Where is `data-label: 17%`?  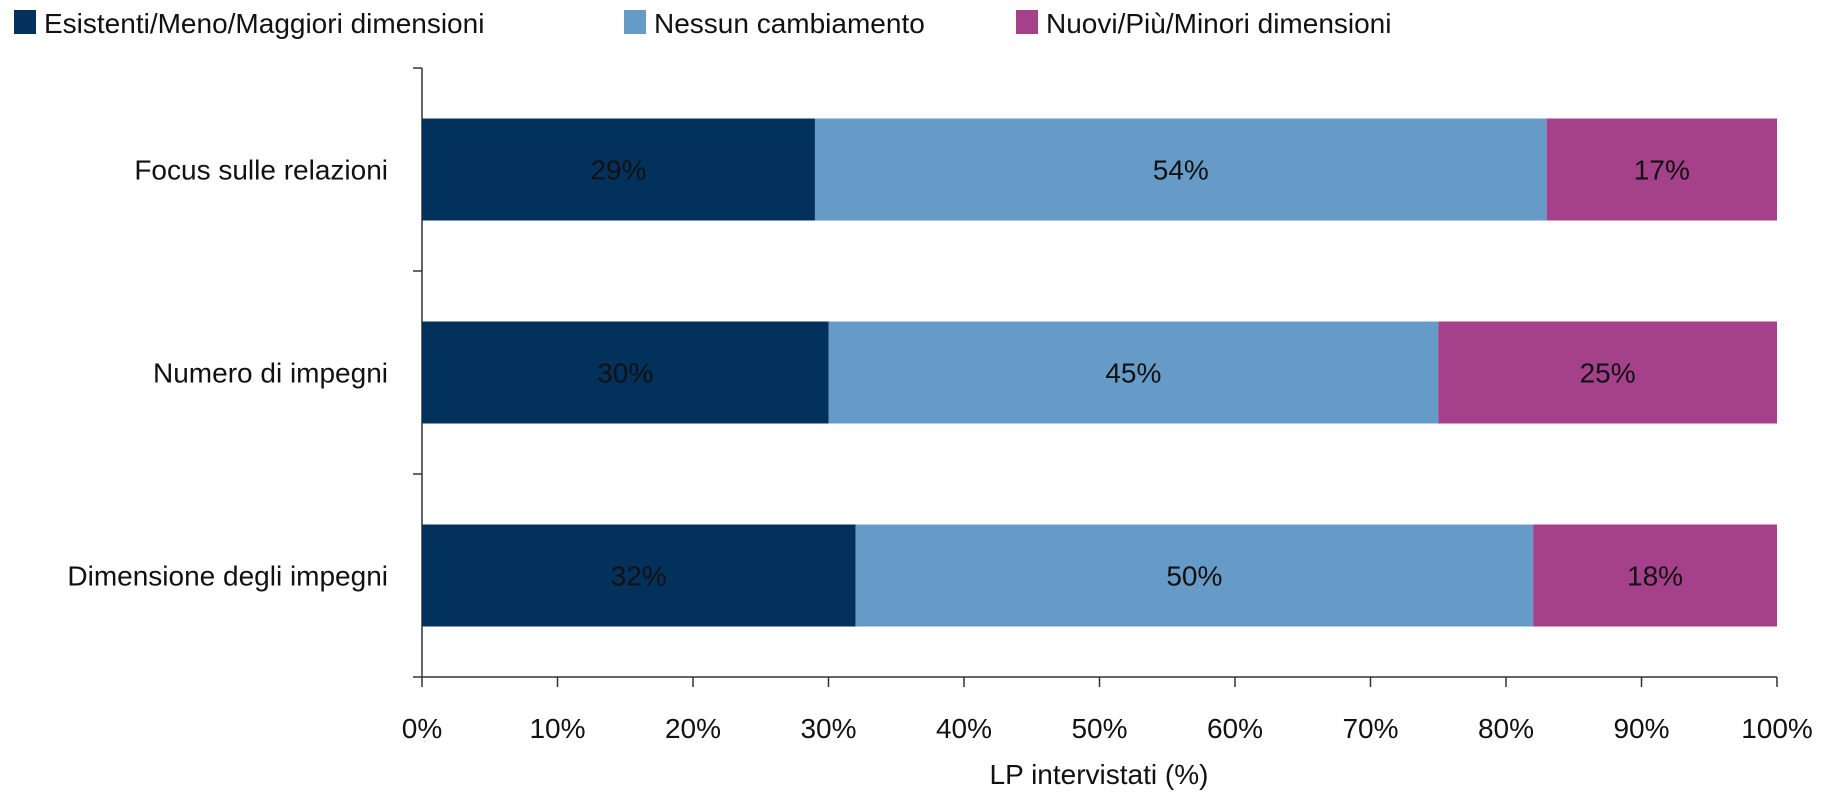 data-label: 17% is located at coordinates (1662, 170).